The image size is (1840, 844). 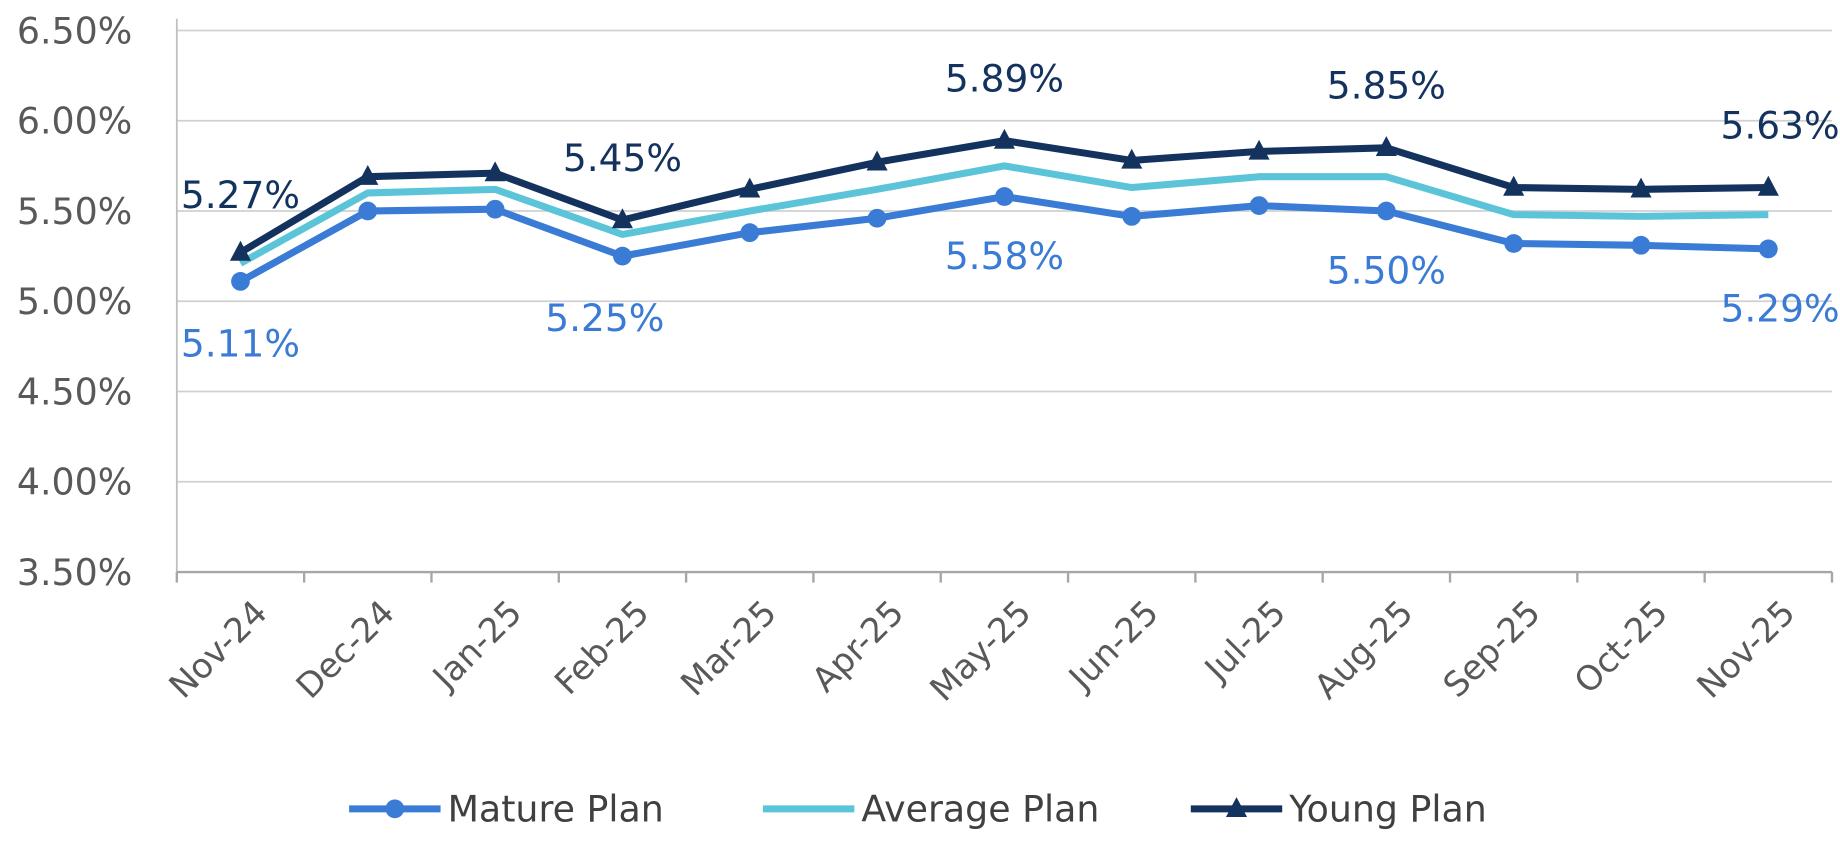 I want to click on y-axis-ticks: 3.50% 4.00% 4.50% 5.00% 5.50% 6.00% 6.50%, so click(x=74, y=301).